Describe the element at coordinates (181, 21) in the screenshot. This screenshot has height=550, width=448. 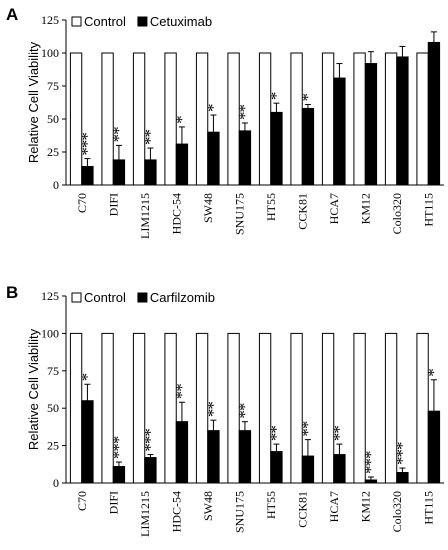
I see `legend-label: Cetuximab` at that location.